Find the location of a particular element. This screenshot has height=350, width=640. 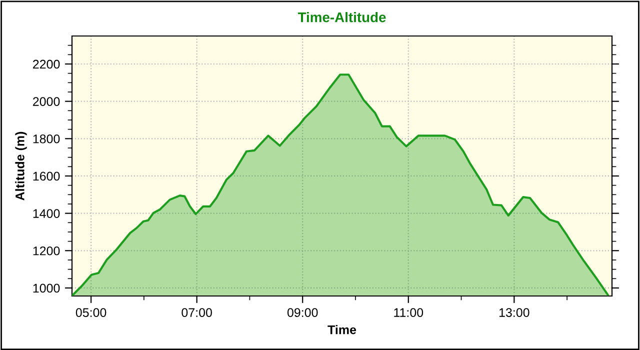

x-tick-label: 09:00 is located at coordinates (302, 312).